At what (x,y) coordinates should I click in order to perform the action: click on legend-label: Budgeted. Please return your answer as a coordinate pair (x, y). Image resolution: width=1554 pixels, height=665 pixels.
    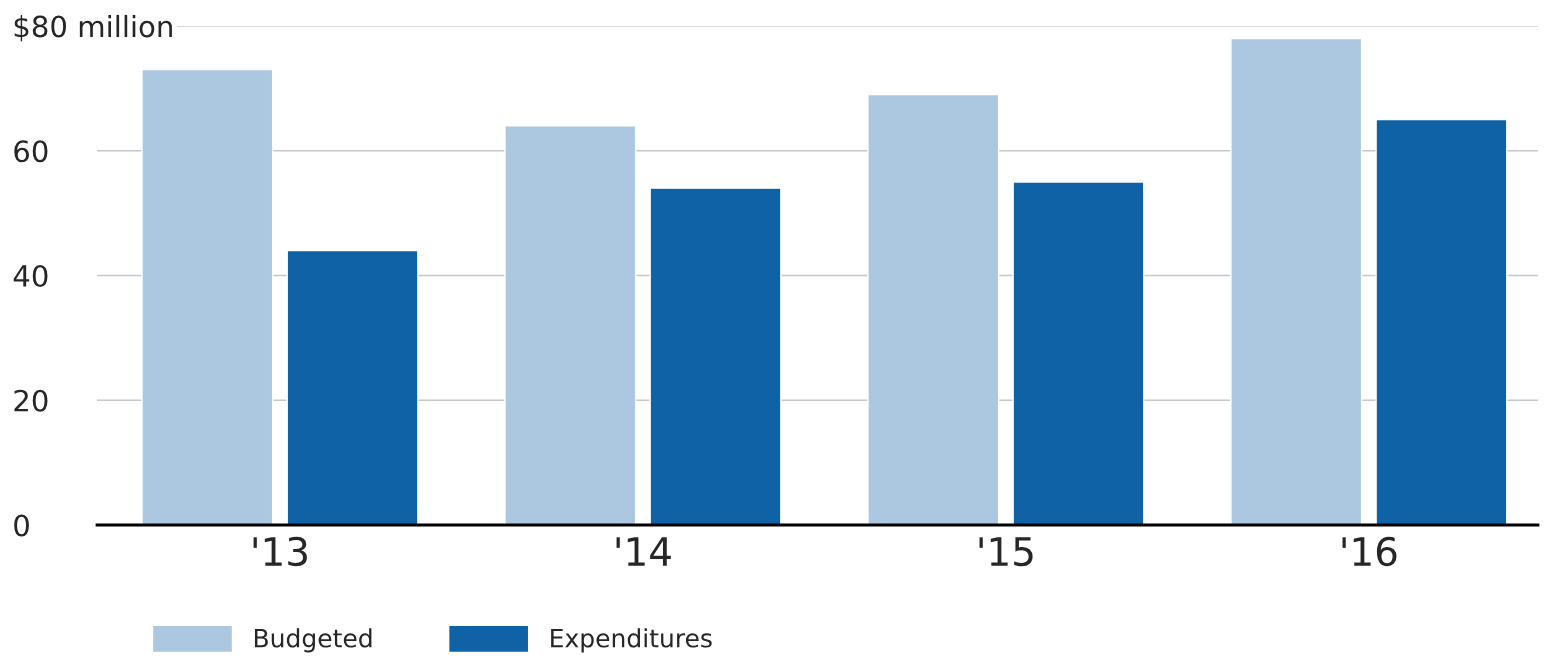
    Looking at the image, I should click on (313, 640).